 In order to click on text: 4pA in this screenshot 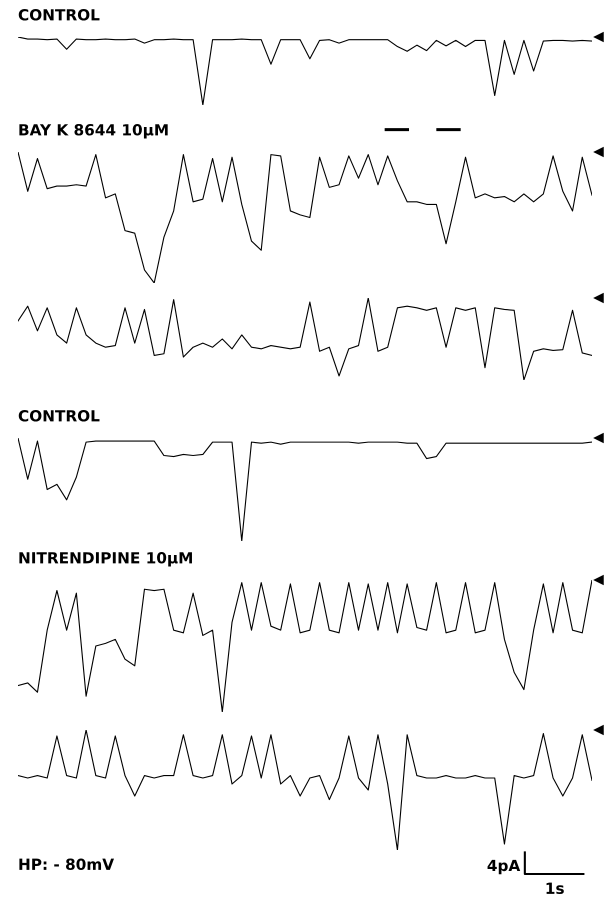, I will do `click(504, 867)`.